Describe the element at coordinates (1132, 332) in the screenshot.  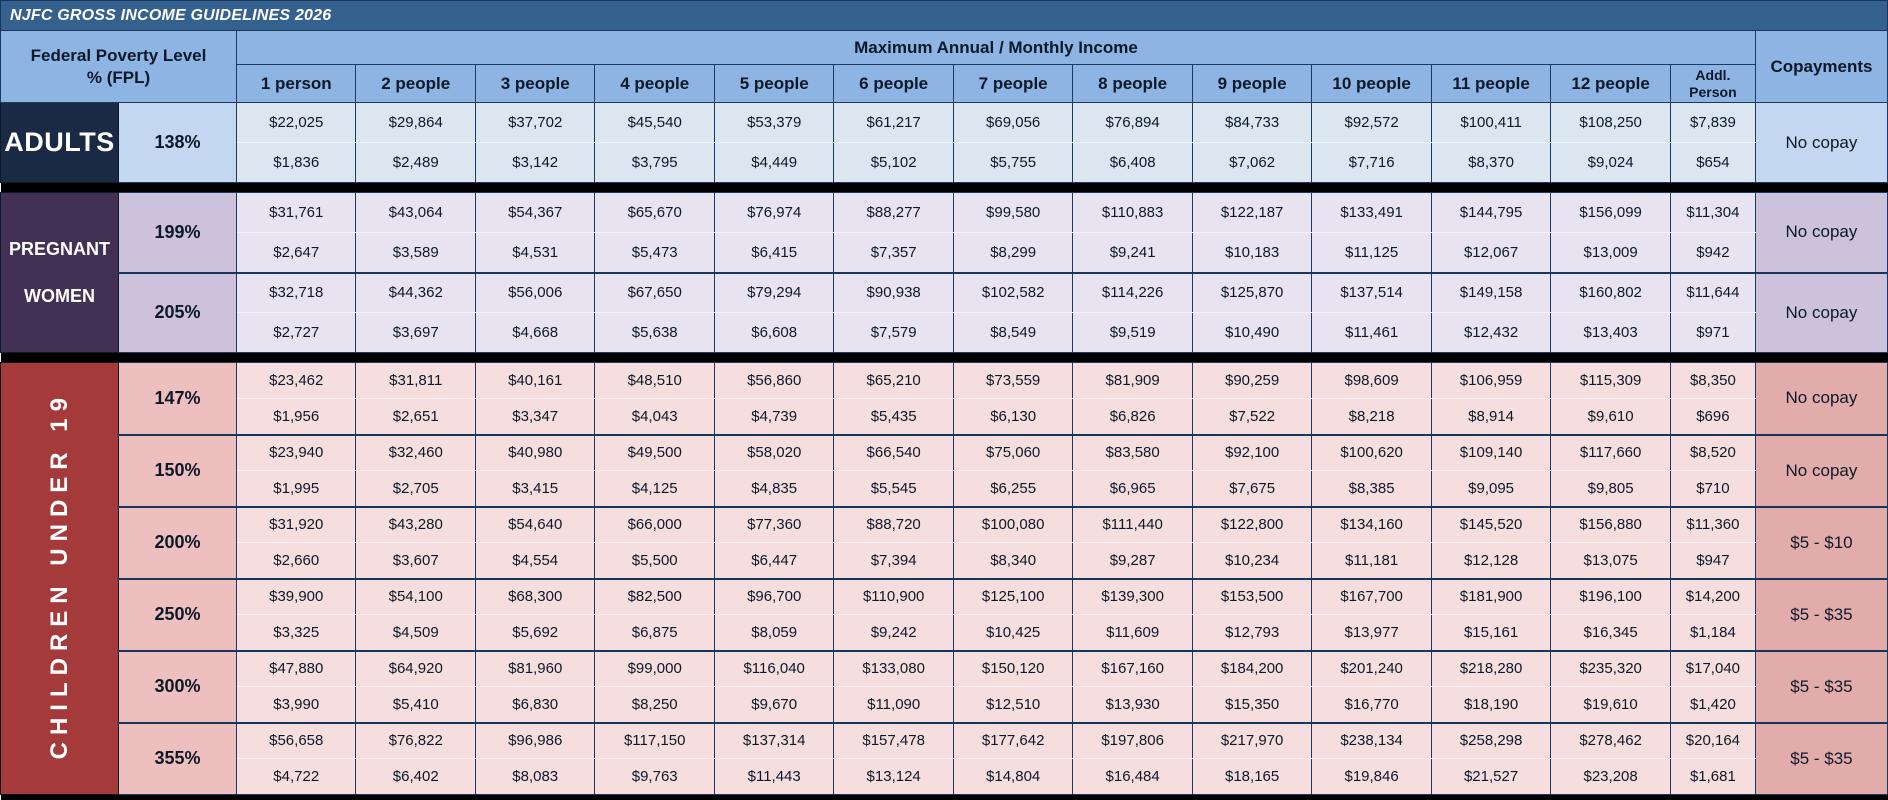
I see `monthly-income-cell: $9,519` at that location.